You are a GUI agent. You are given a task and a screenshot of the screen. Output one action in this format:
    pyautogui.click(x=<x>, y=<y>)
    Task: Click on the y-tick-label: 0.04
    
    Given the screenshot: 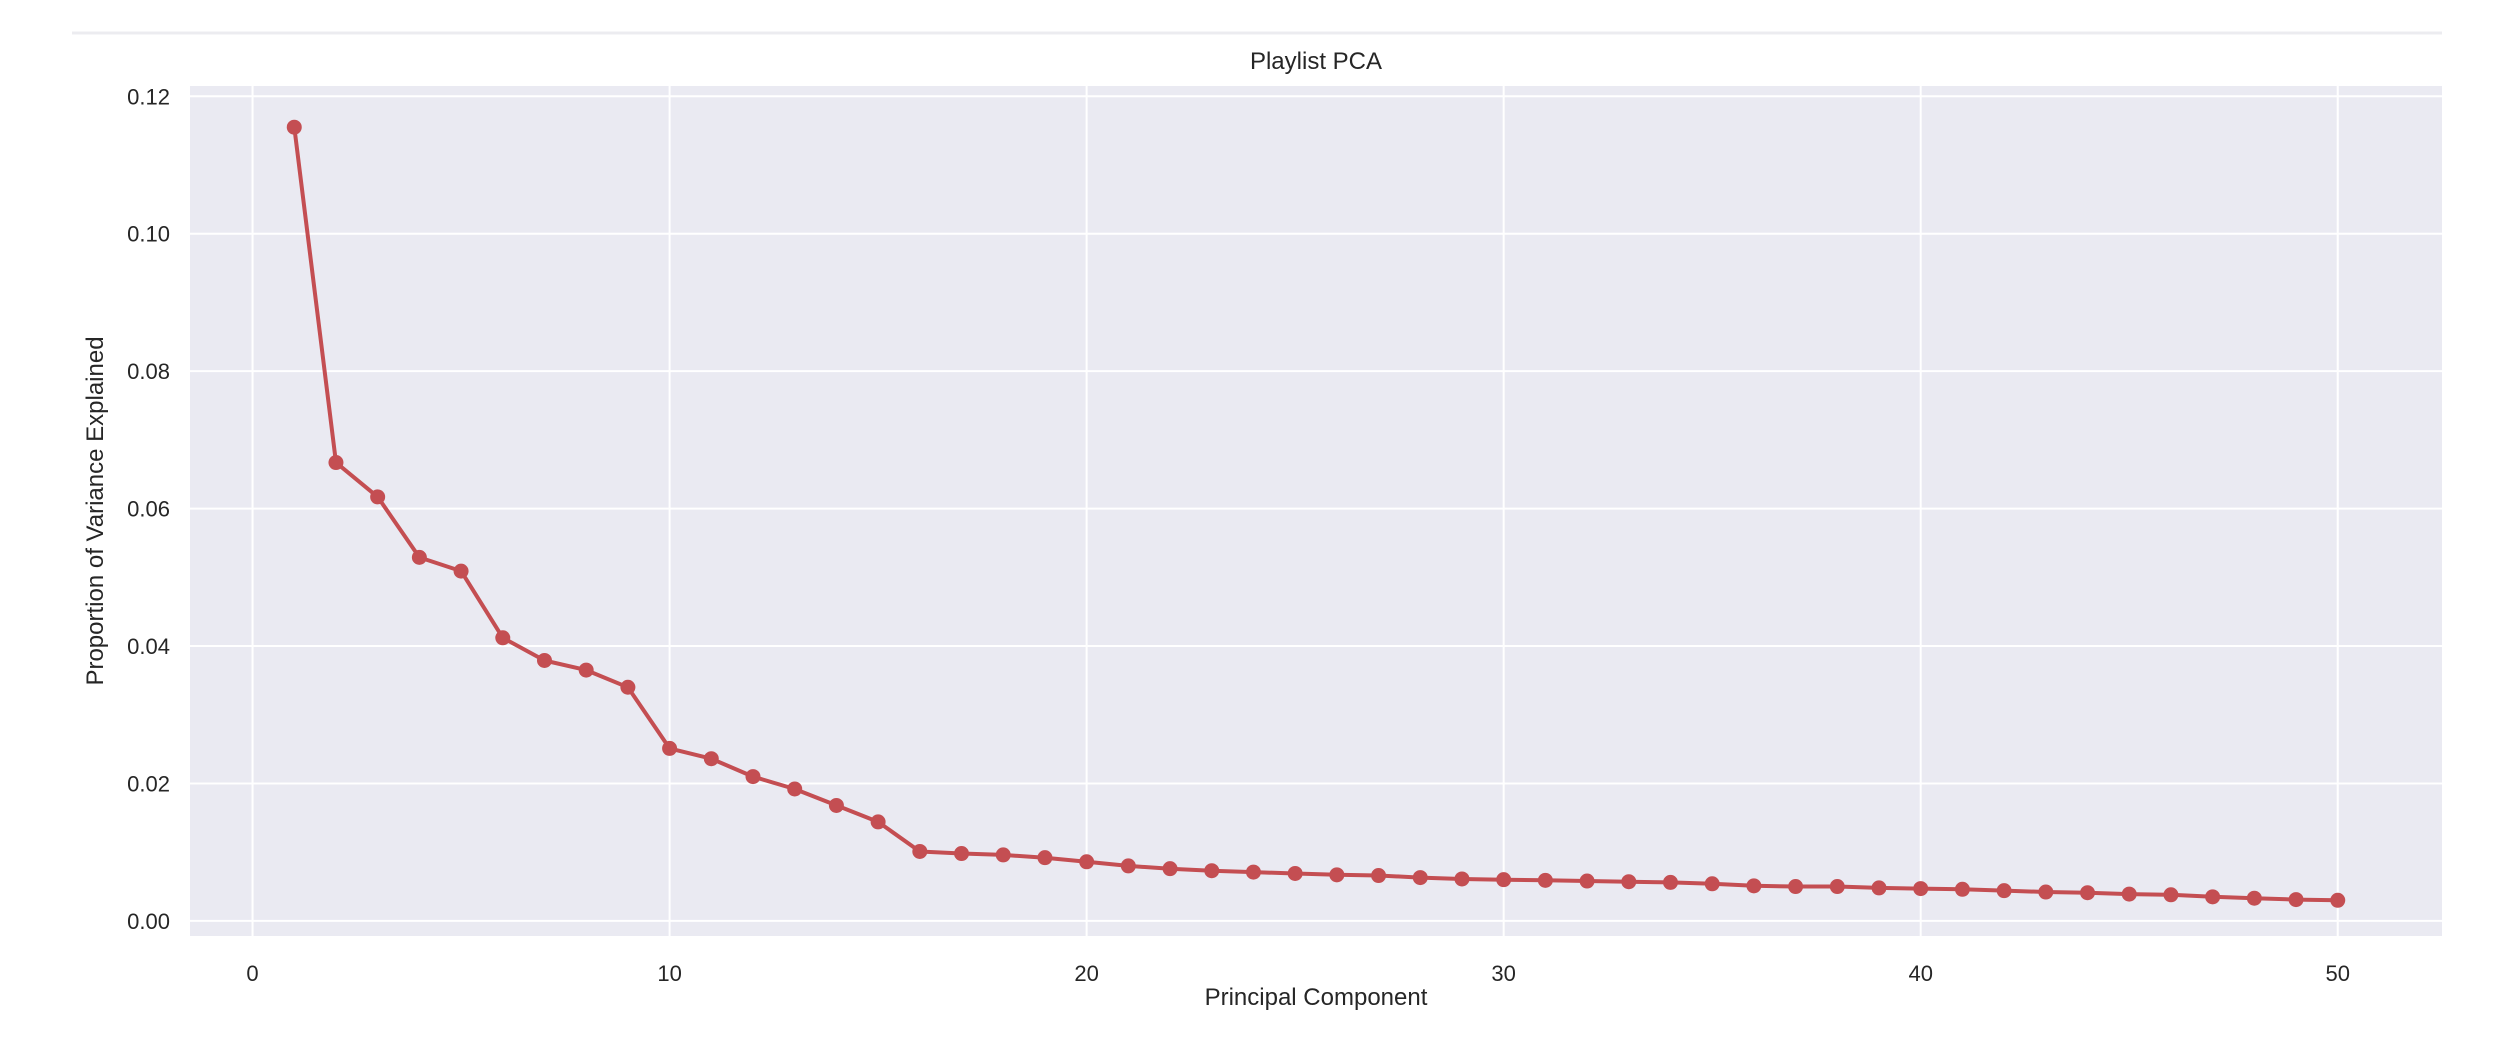 What is the action you would take?
    pyautogui.click(x=148, y=646)
    